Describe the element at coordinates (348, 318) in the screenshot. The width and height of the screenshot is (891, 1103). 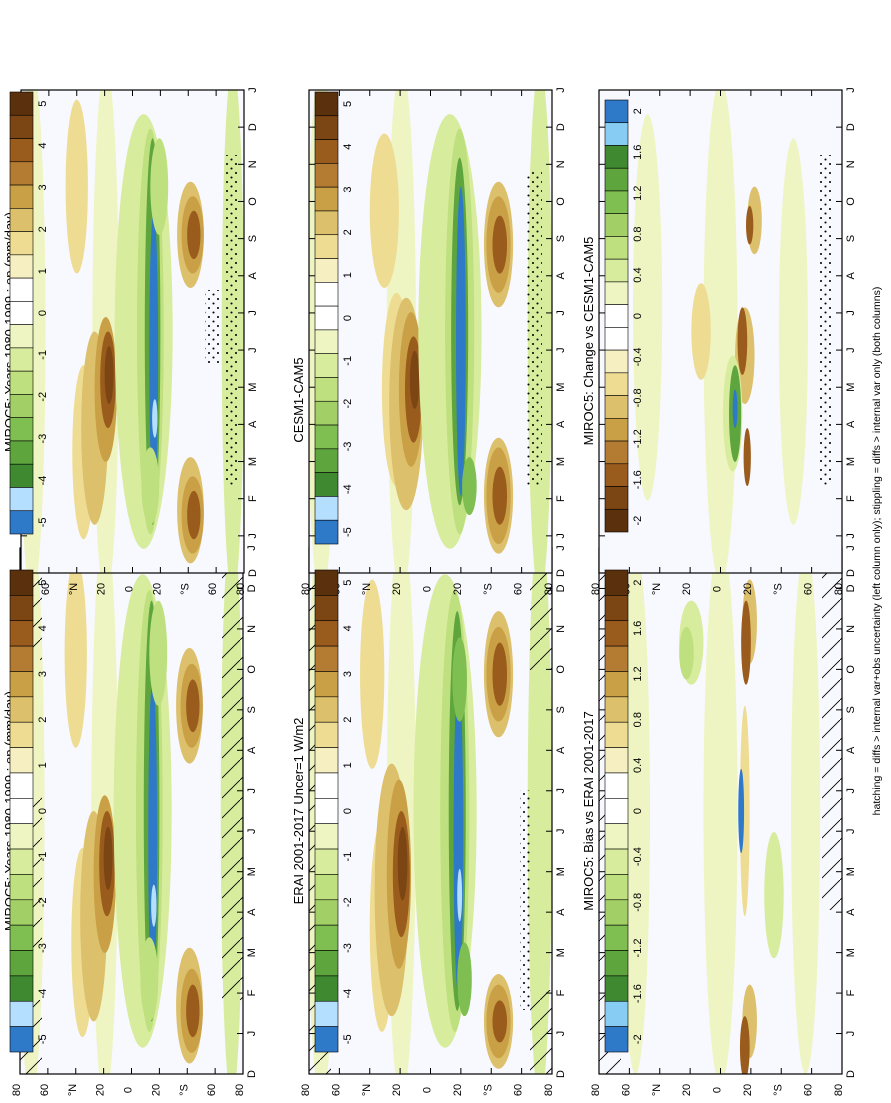
I see `colorbar-label: 0` at that location.